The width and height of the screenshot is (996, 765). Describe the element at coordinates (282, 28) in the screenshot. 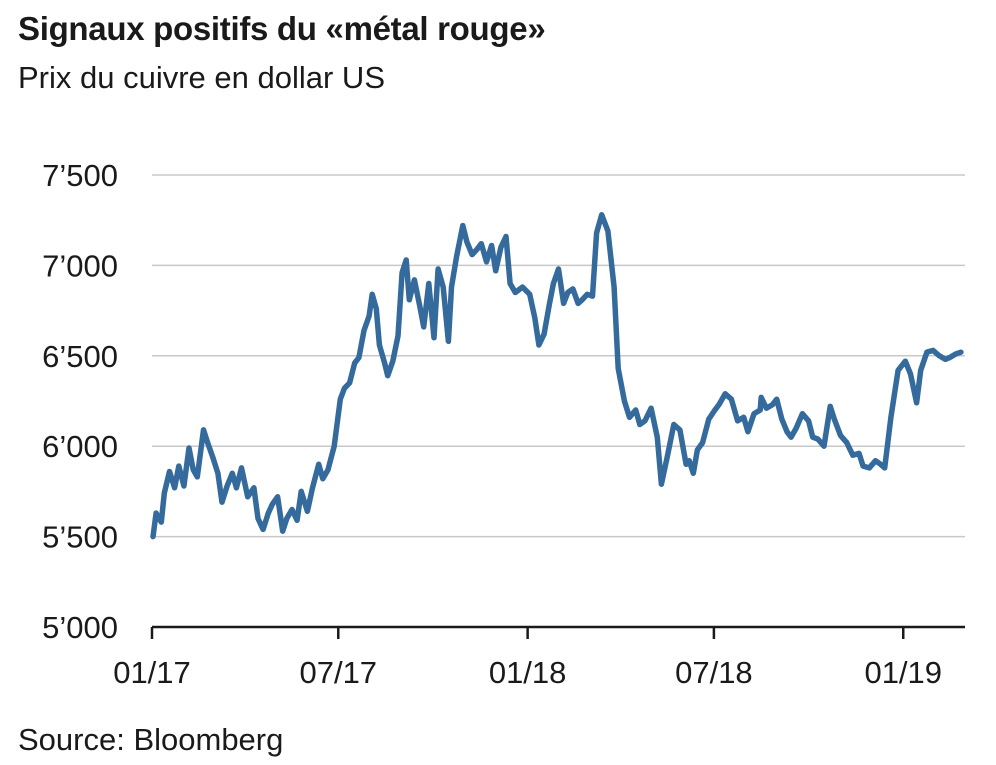

I see `chart-title: Signaux positifs du «métal rouge»` at that location.